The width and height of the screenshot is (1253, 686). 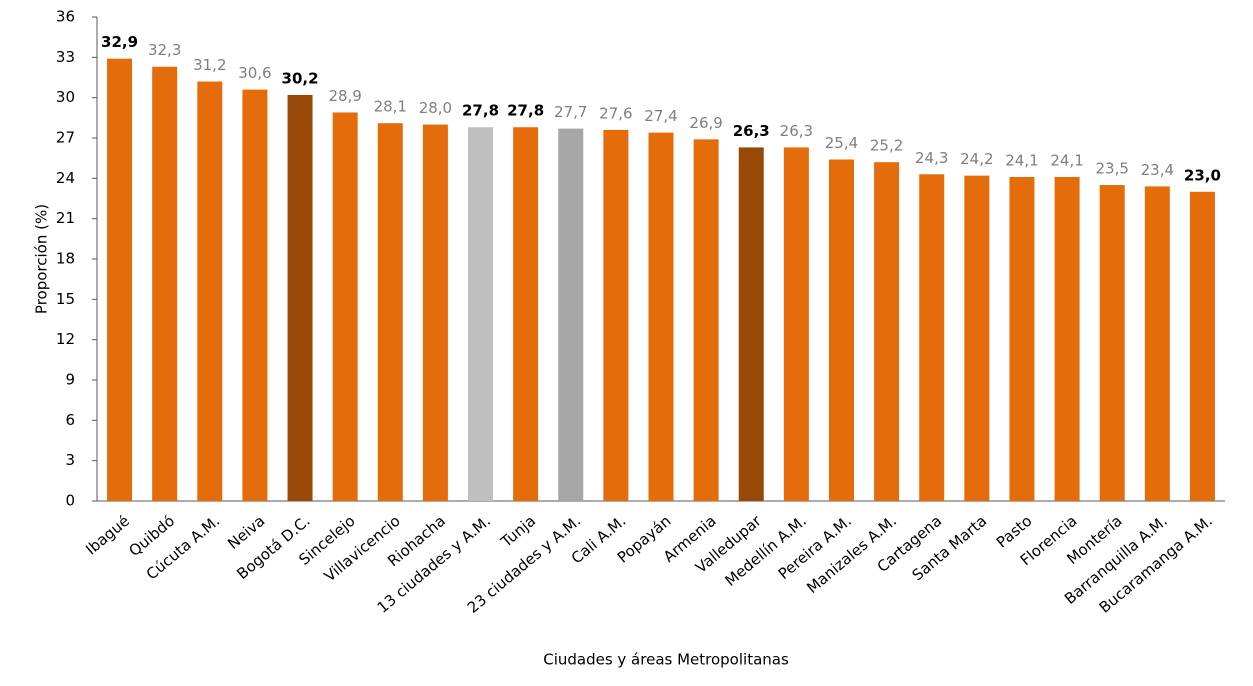 What do you see at coordinates (42, 259) in the screenshot?
I see `y-axis-title: Proporción (%)` at bounding box center [42, 259].